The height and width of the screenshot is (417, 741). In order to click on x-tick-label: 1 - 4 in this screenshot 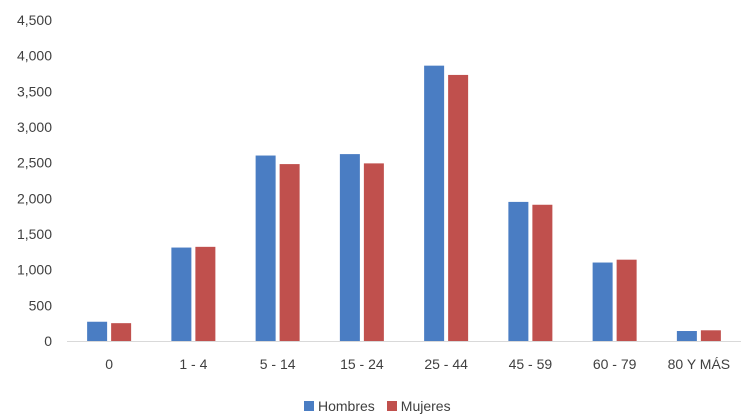, I will do `click(193, 364)`.